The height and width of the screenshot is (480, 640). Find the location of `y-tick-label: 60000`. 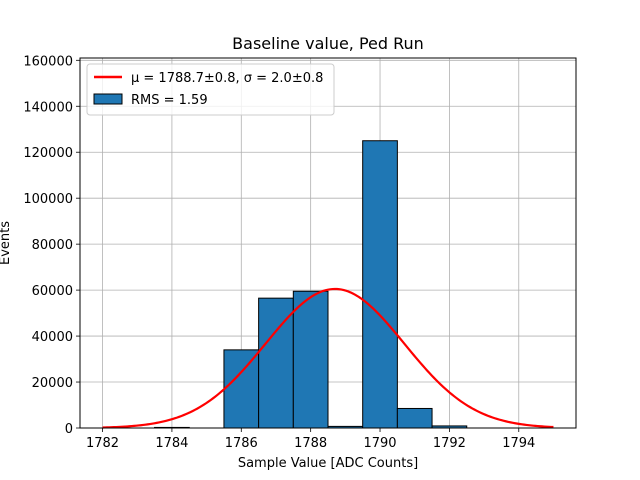

y-tick-label: 60000 is located at coordinates (52, 291).